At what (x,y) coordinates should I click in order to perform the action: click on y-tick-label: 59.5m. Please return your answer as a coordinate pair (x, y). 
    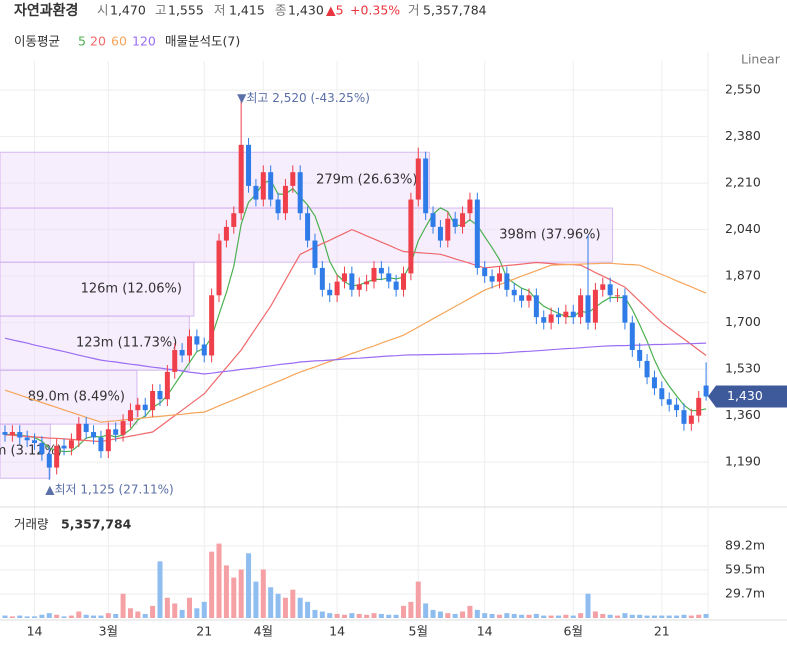
    Looking at the image, I should click on (745, 568).